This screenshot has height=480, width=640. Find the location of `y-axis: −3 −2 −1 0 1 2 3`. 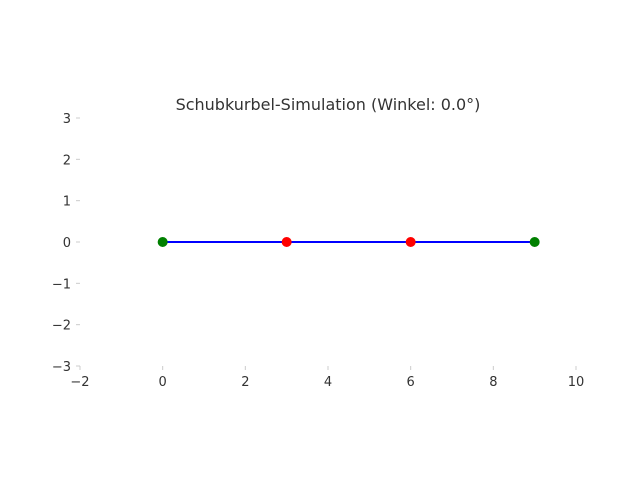

y-axis: −3 −2 −1 0 1 2 3 is located at coordinates (66, 243).